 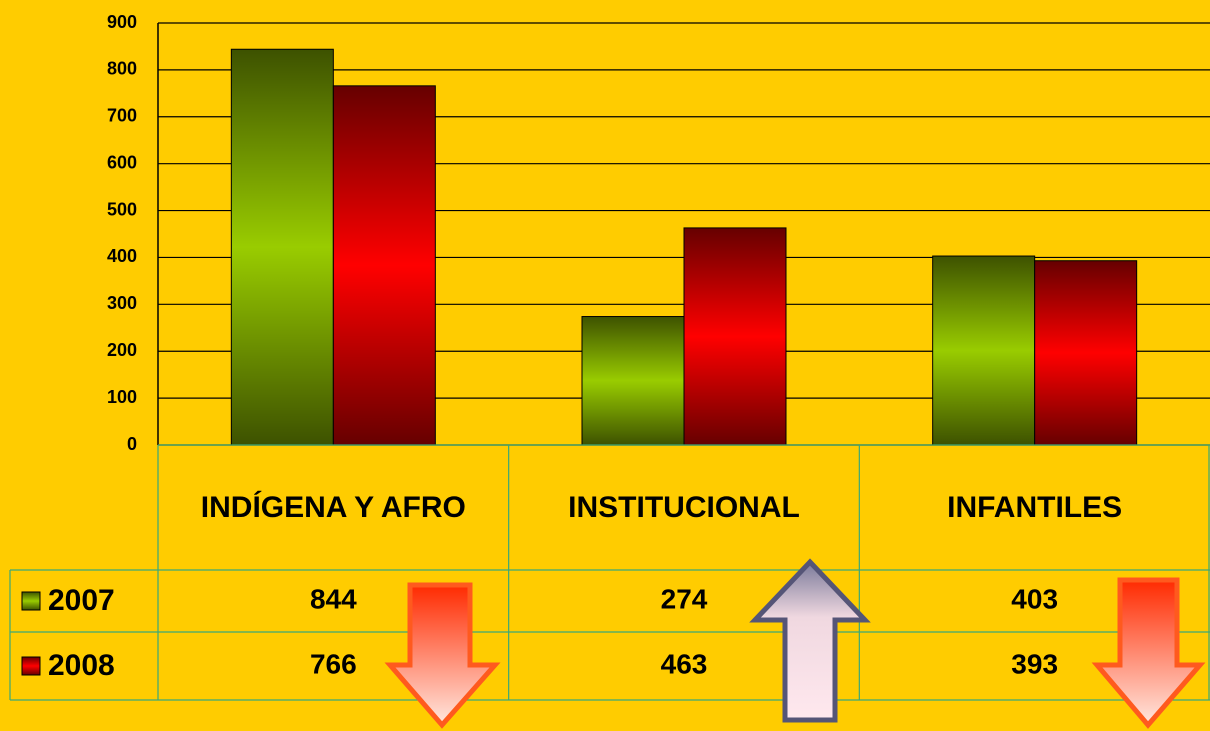 I want to click on x-tick-label-box: INSTITUCIONAL, so click(x=684, y=507).